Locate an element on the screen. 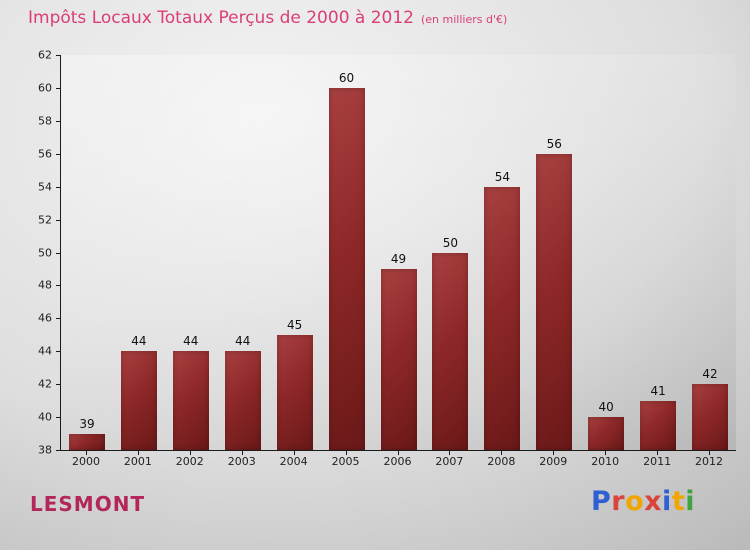 Image resolution: width=750 pixels, height=550 pixels. y-axis-tick-label: 52 is located at coordinates (45, 220).